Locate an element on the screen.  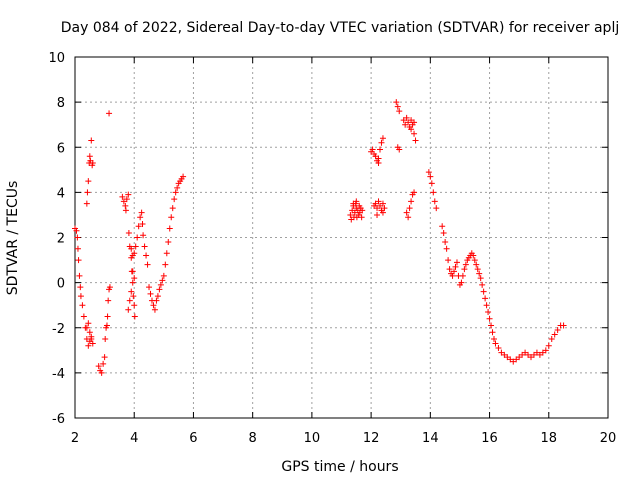
x-tick-label: 12 is located at coordinates (371, 438).